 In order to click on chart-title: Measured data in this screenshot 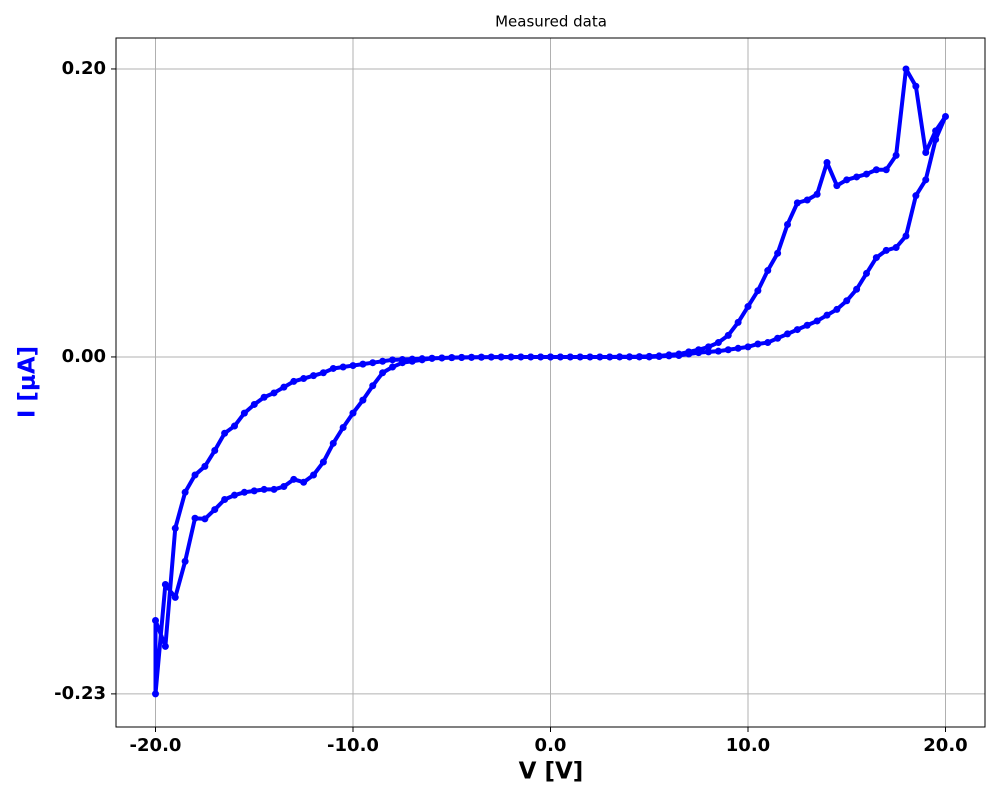, I will do `click(551, 22)`.